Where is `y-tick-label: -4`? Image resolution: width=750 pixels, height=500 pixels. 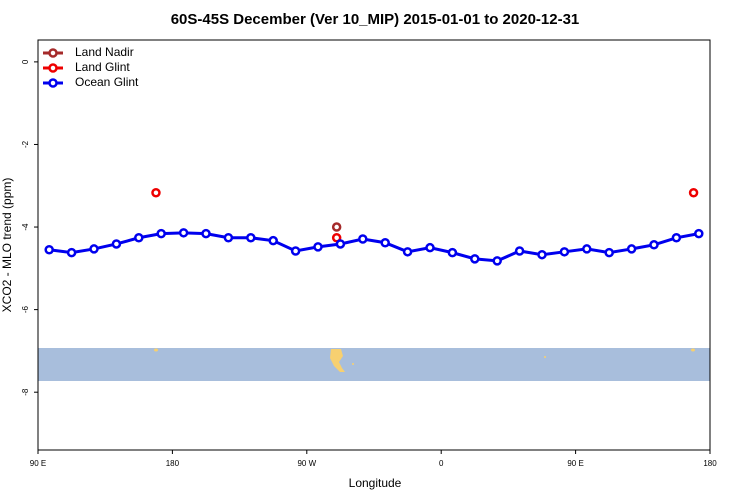
y-tick-label: -4 is located at coordinates (25, 227).